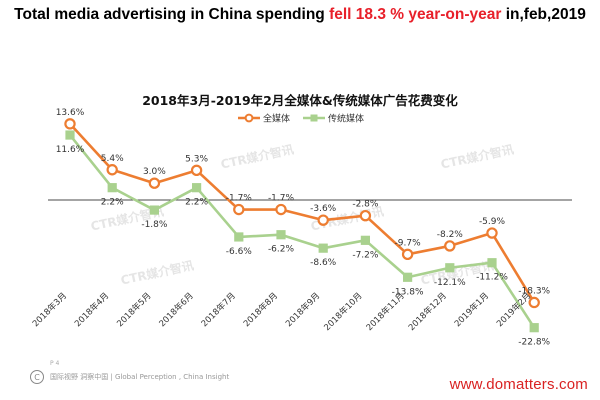  What do you see at coordinates (543, 14) in the screenshot?
I see `headline-suffix: in,feb,2019` at bounding box center [543, 14].